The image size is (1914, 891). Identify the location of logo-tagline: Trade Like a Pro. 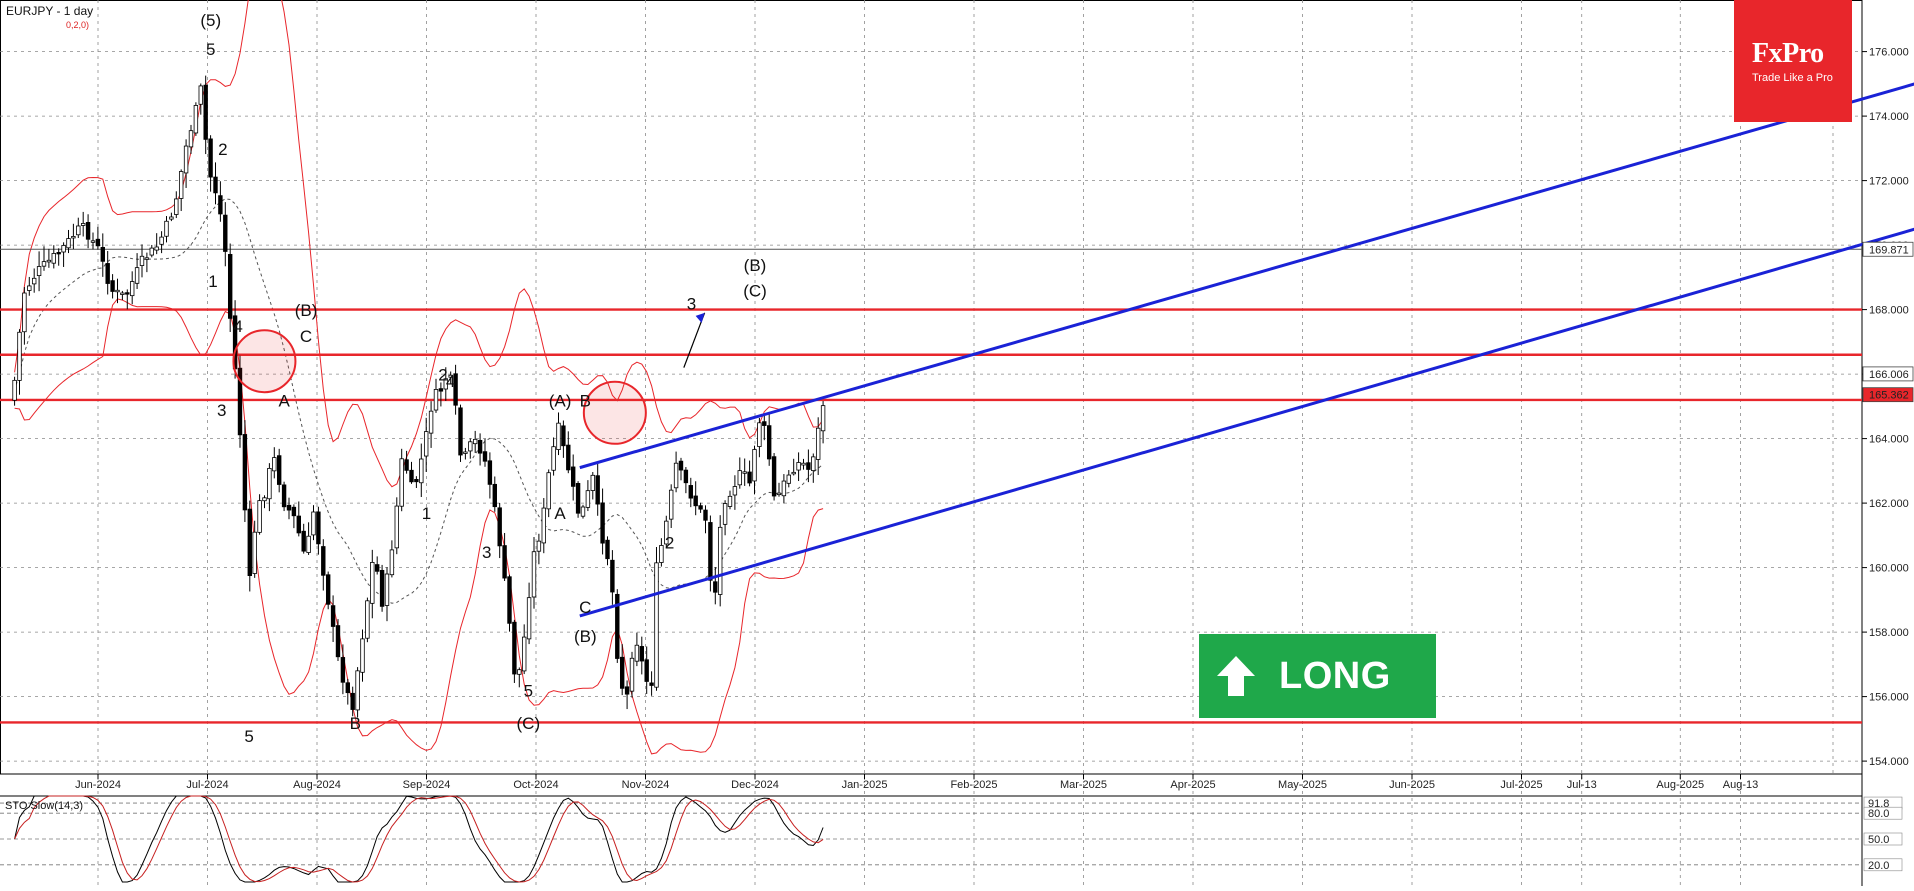
(1792, 78).